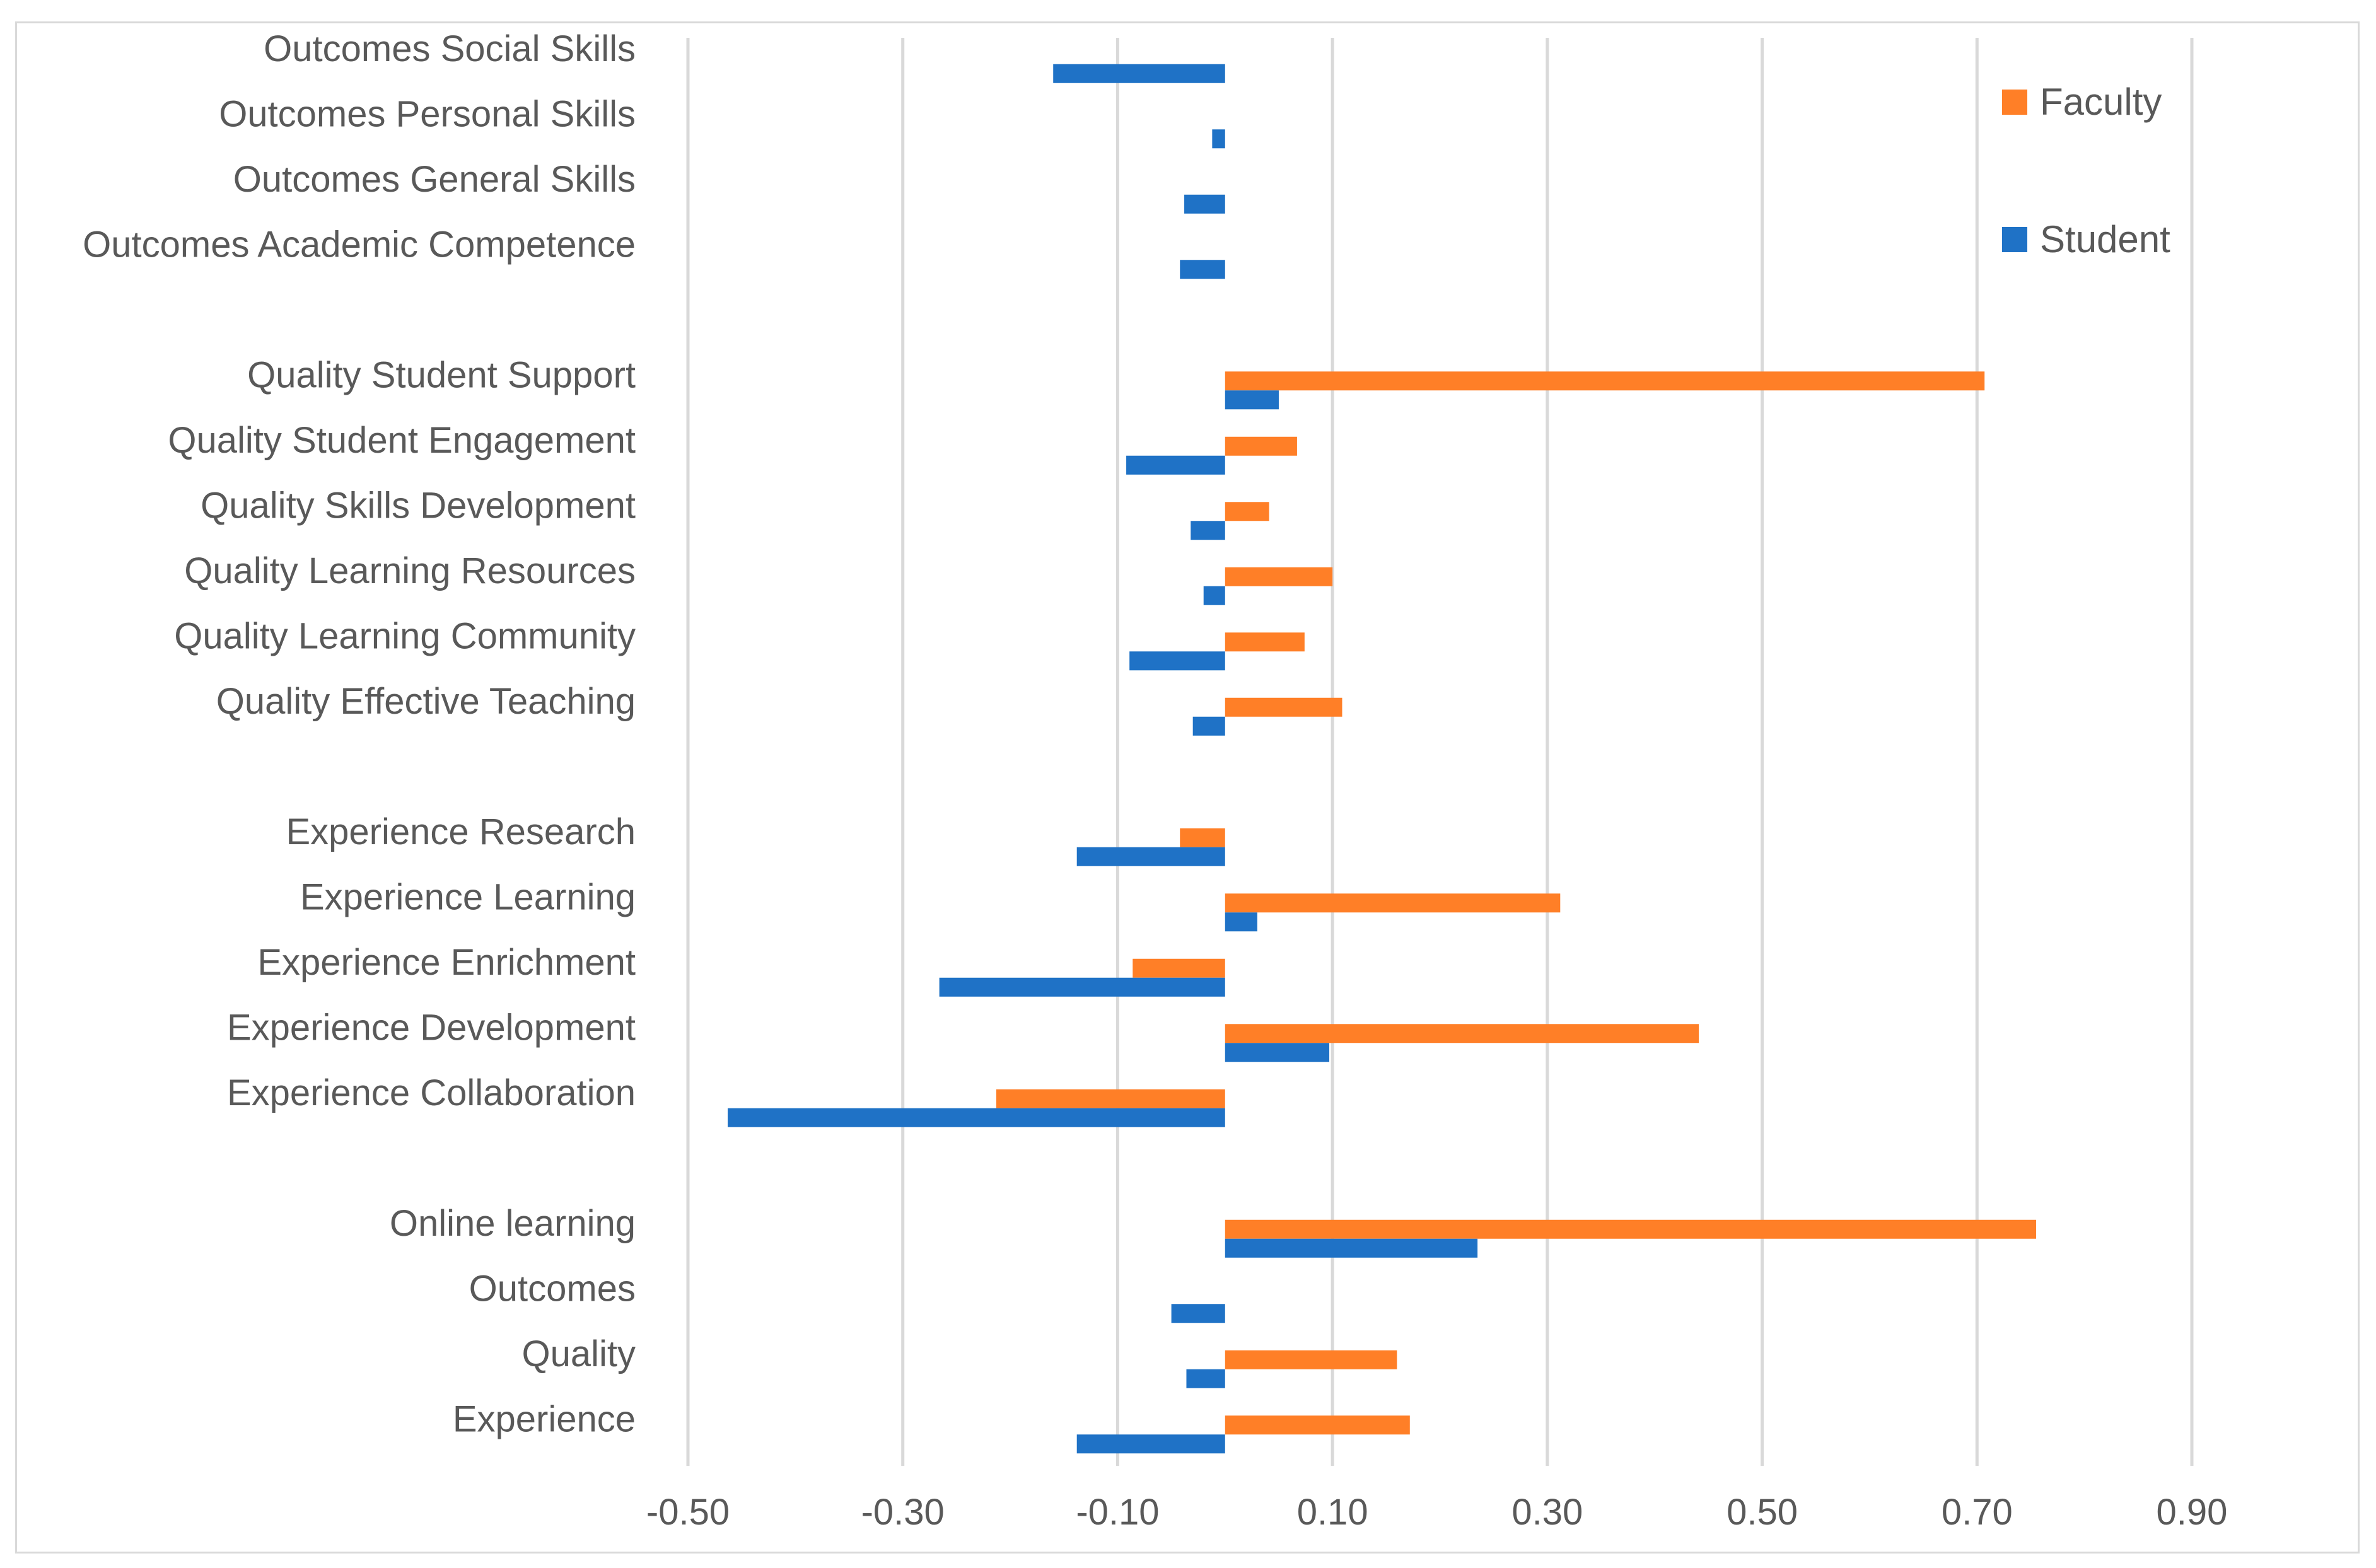  I want to click on category-label: Online learning, so click(513, 1223).